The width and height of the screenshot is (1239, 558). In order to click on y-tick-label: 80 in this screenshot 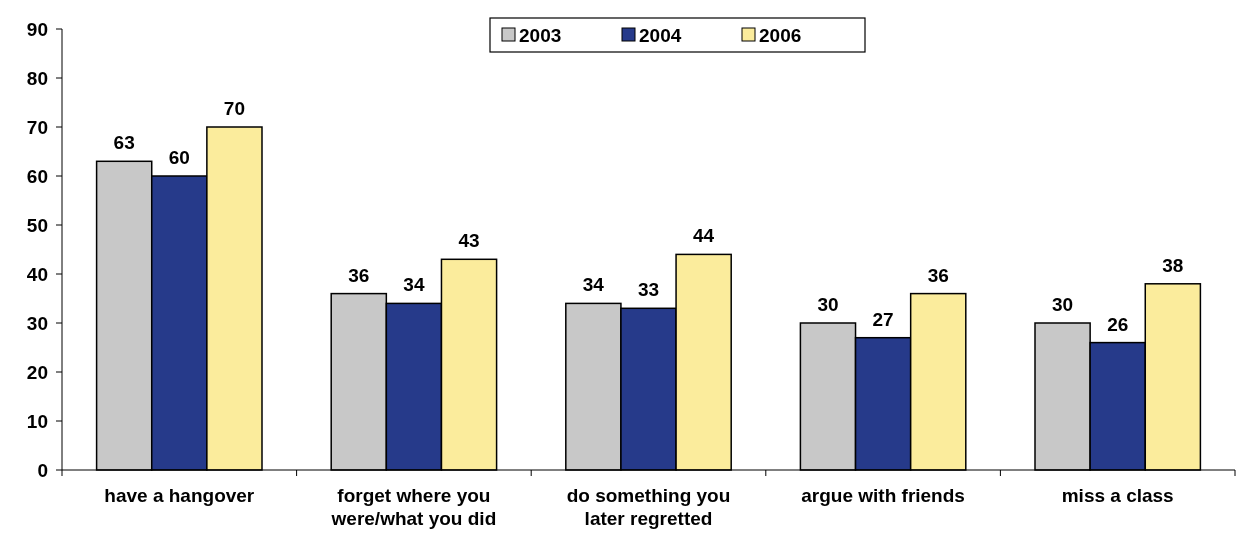, I will do `click(37, 78)`.